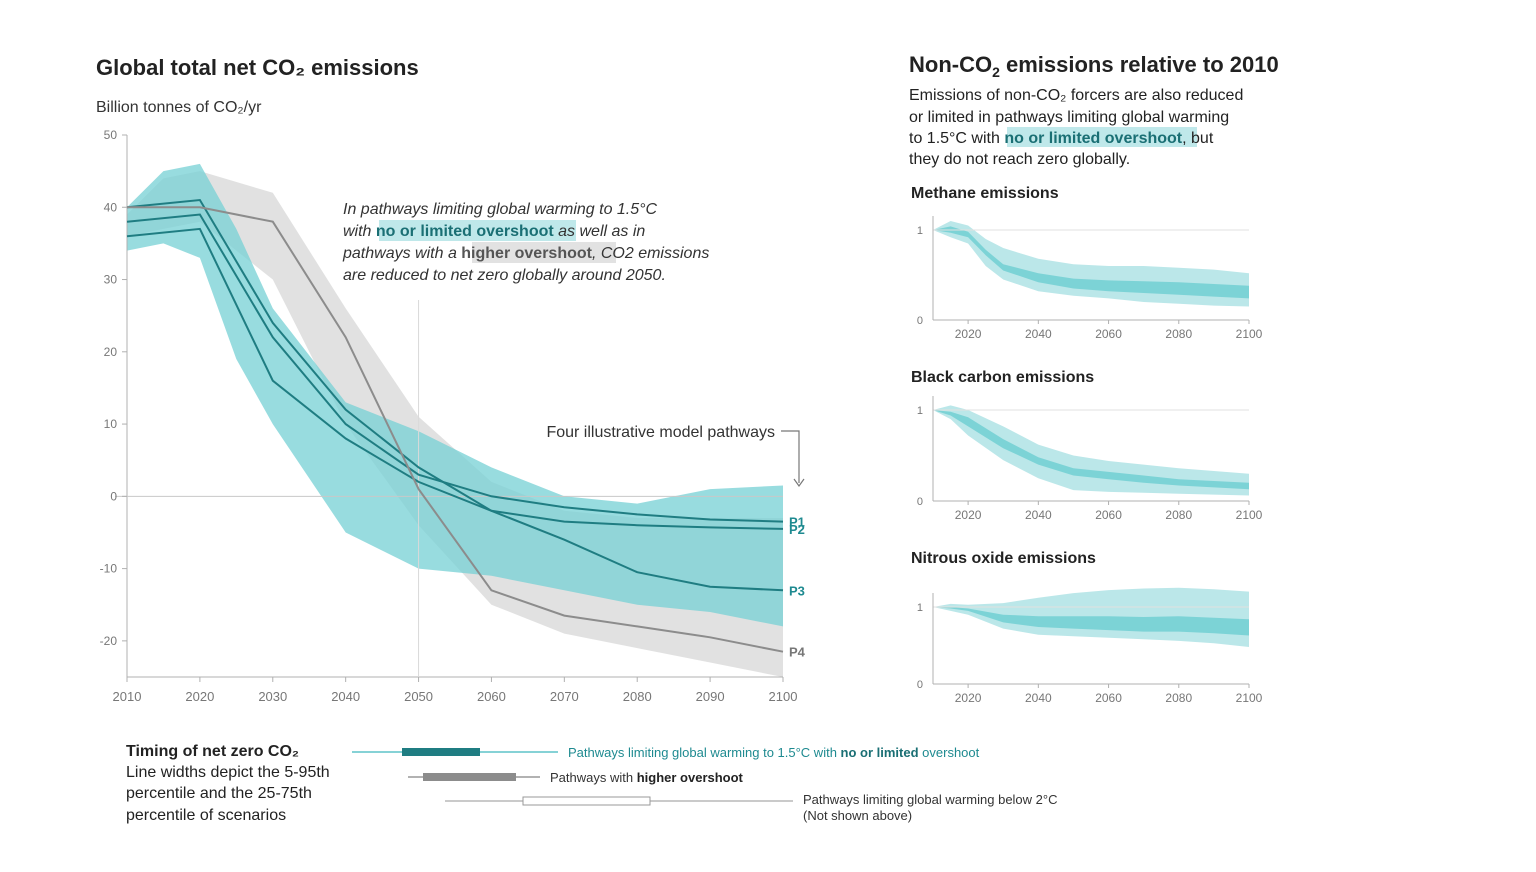 This screenshot has height=872, width=1536. I want to click on y-tick-label: -10, so click(109, 569).